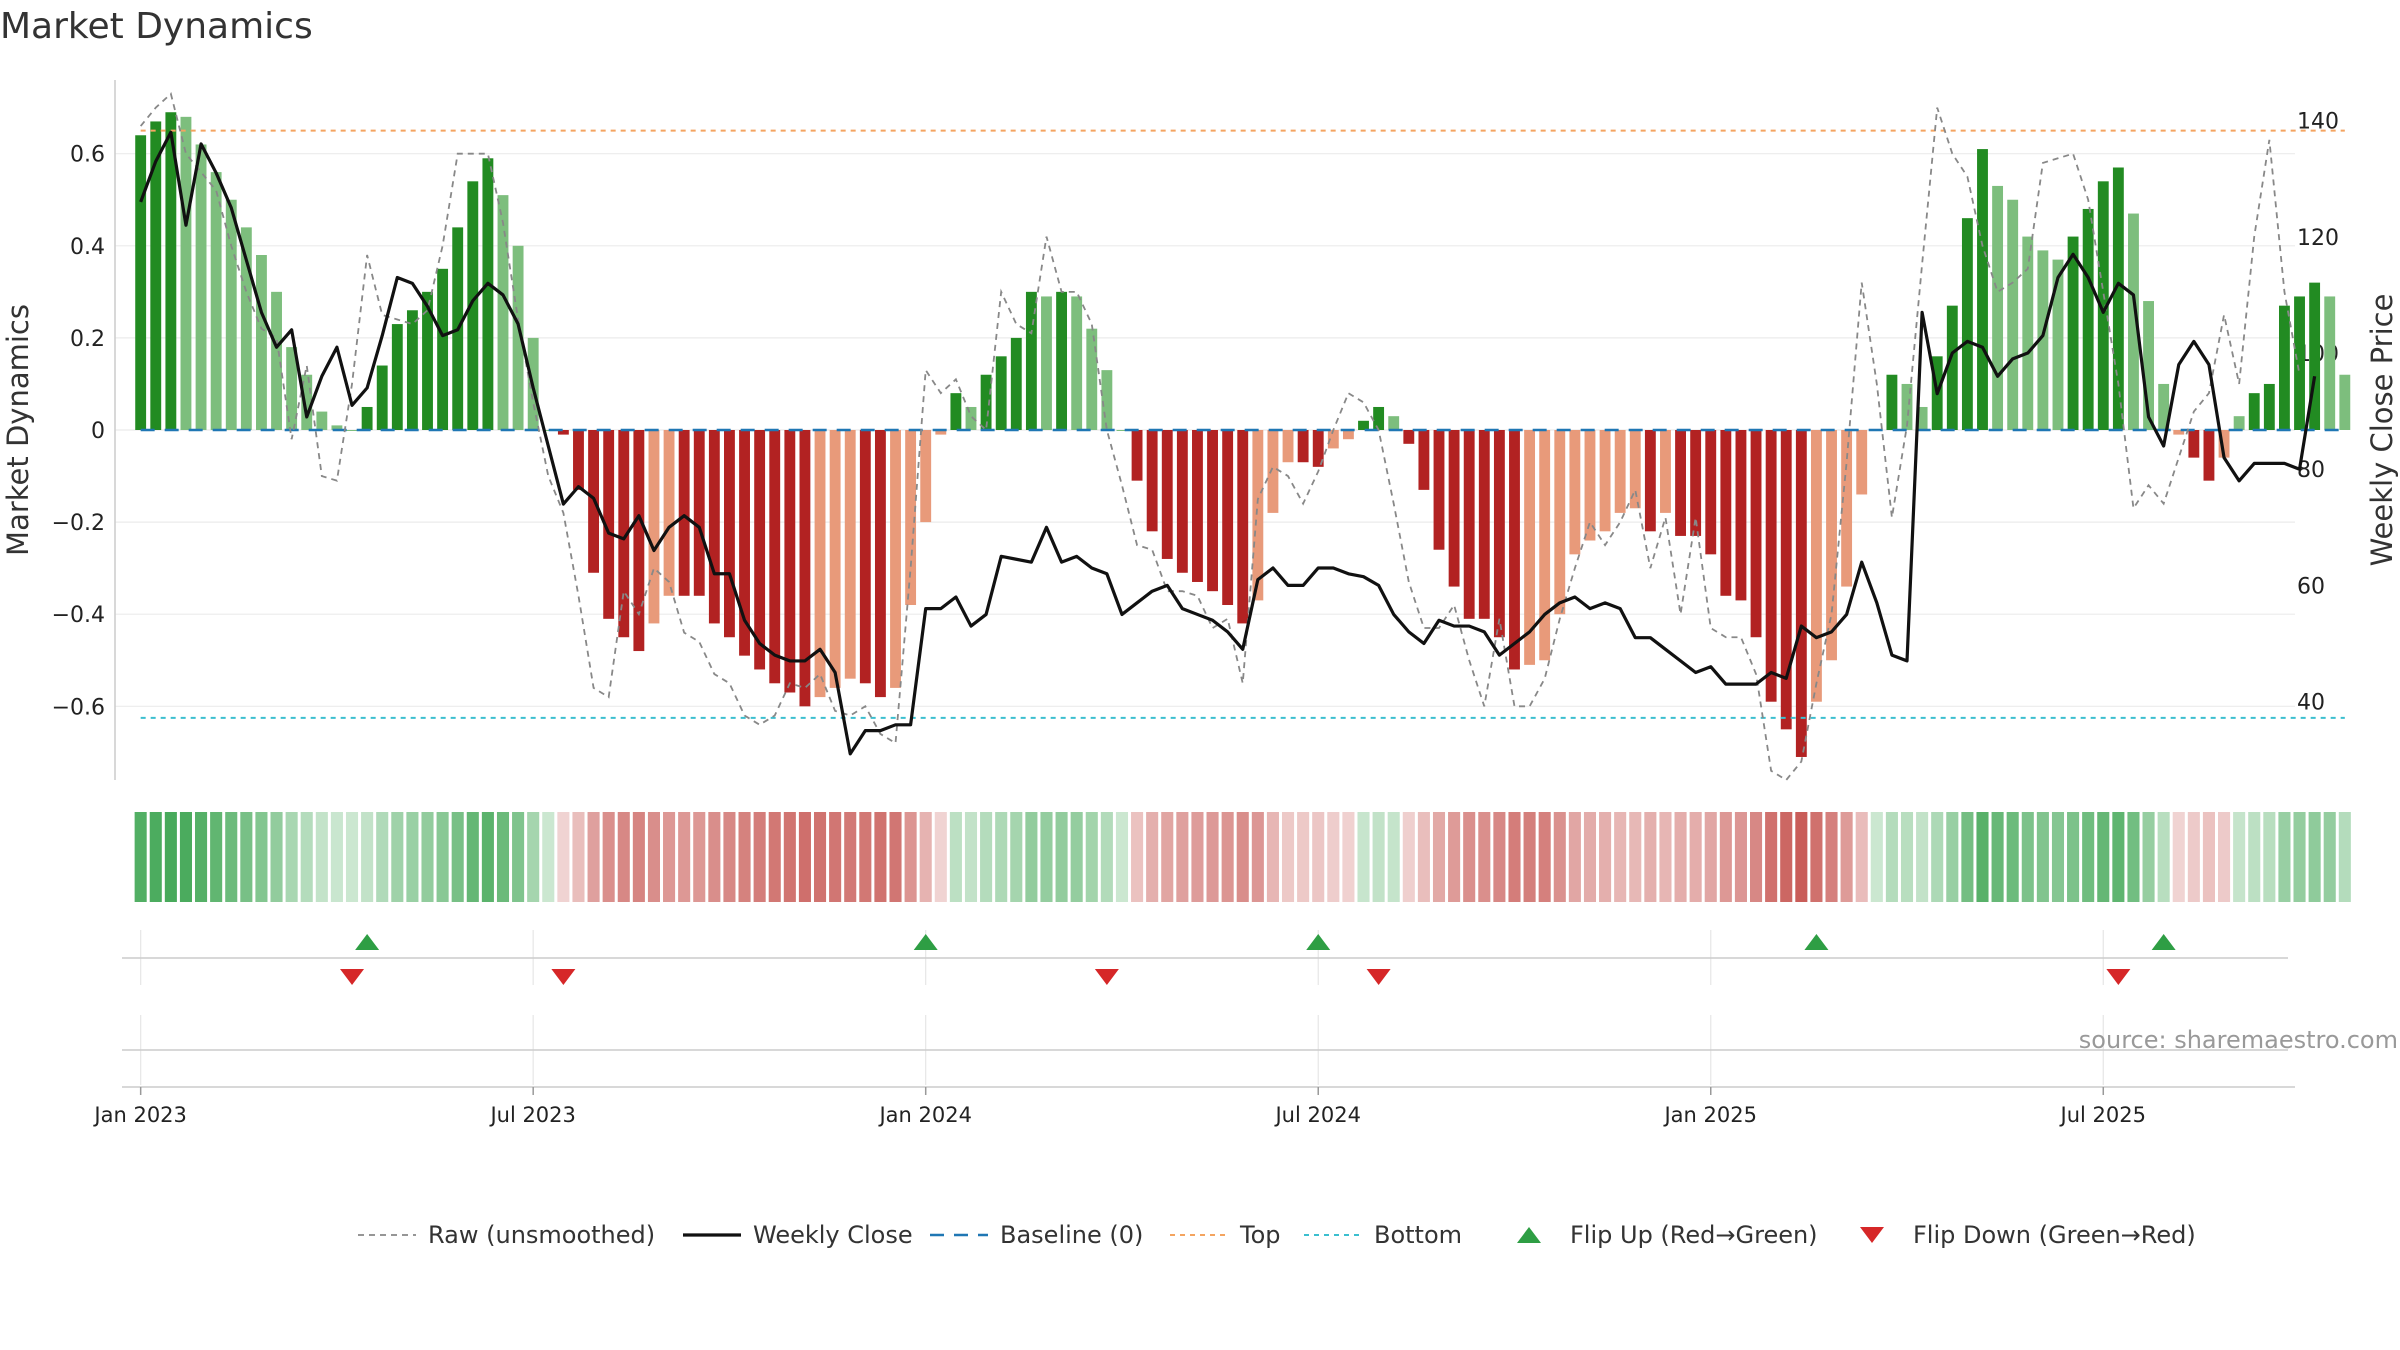  Describe the element at coordinates (833, 1235) in the screenshot. I see `legend-label: Weekly Close` at that location.